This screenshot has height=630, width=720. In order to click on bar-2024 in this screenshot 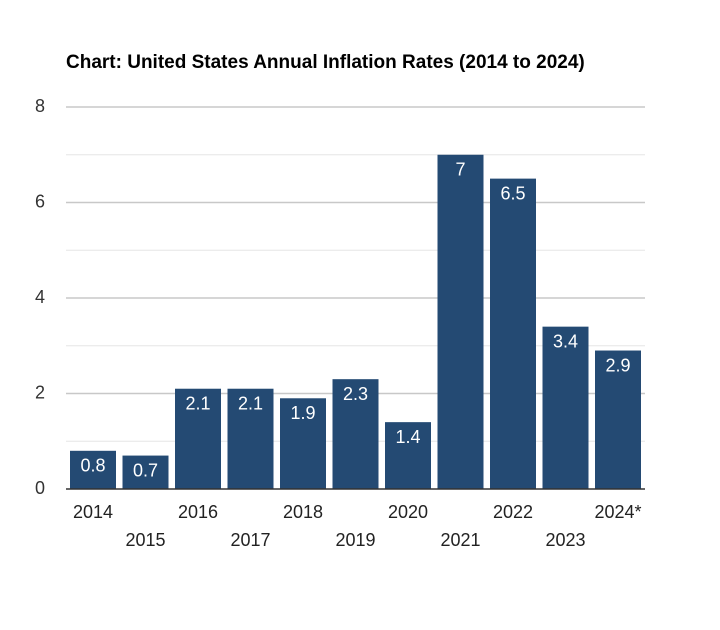, I will do `click(618, 419)`.